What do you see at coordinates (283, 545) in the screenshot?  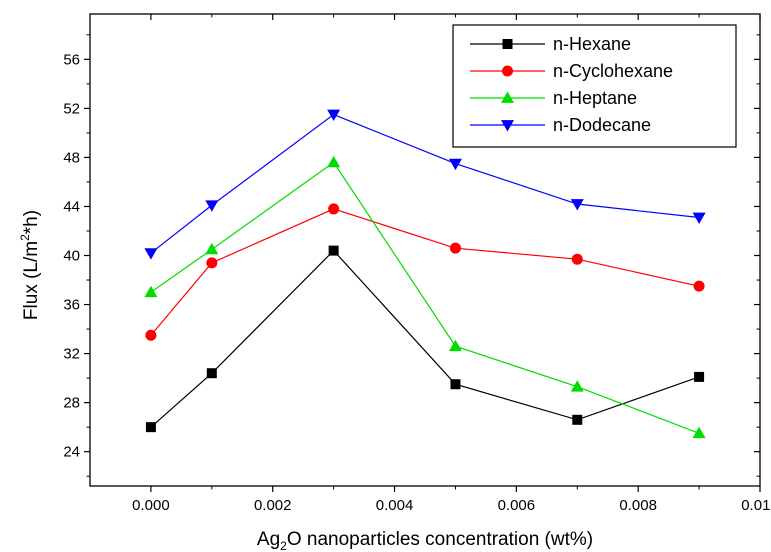 I see `x-axis-title-subscript: 2` at bounding box center [283, 545].